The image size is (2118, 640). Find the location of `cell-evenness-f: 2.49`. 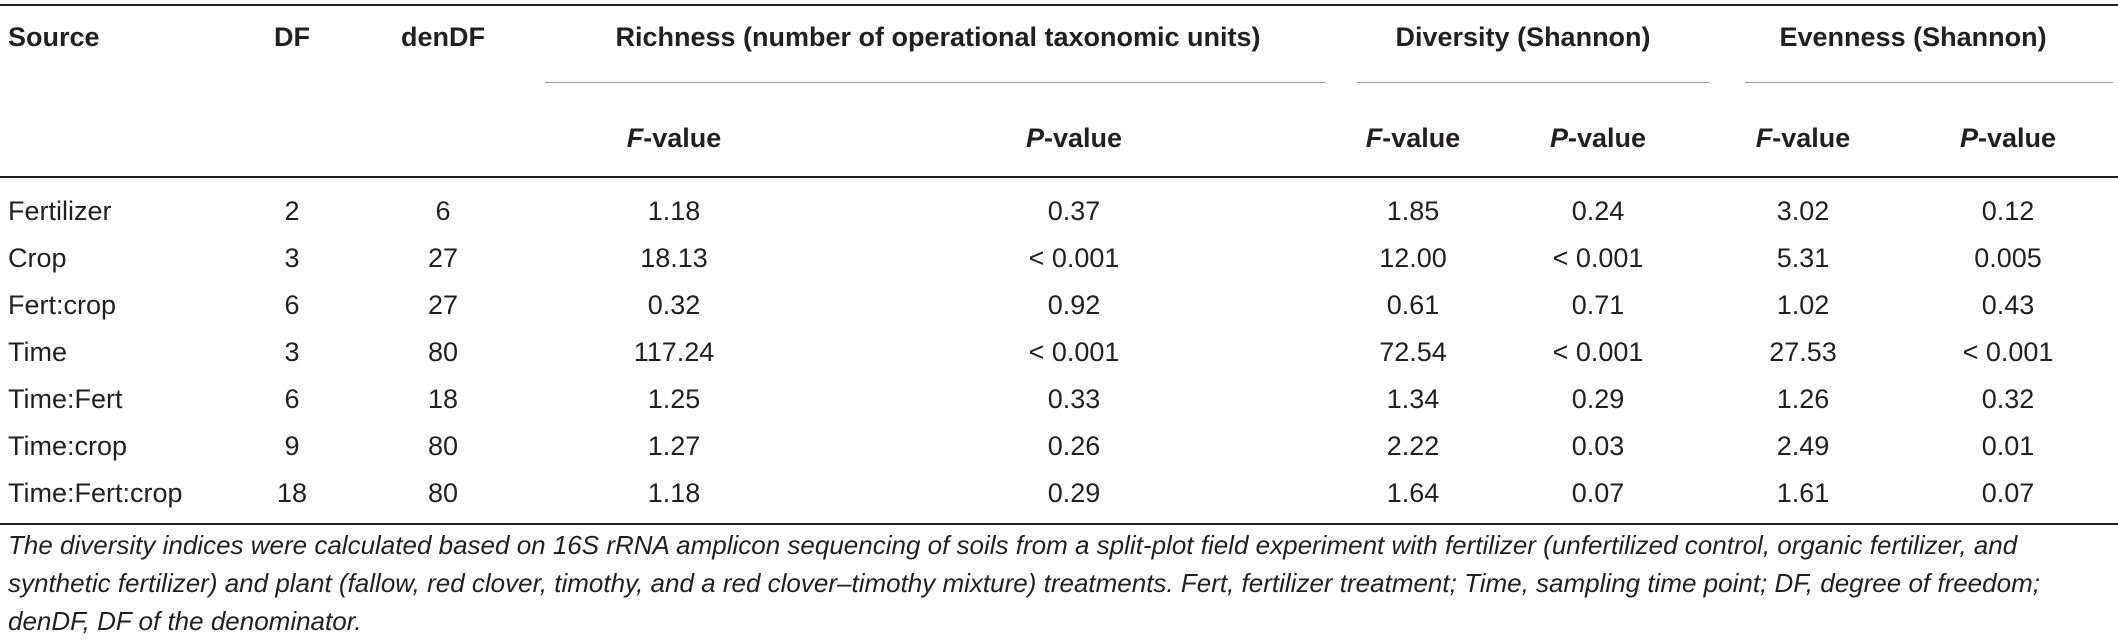

cell-evenness-f: 2.49 is located at coordinates (1803, 446).